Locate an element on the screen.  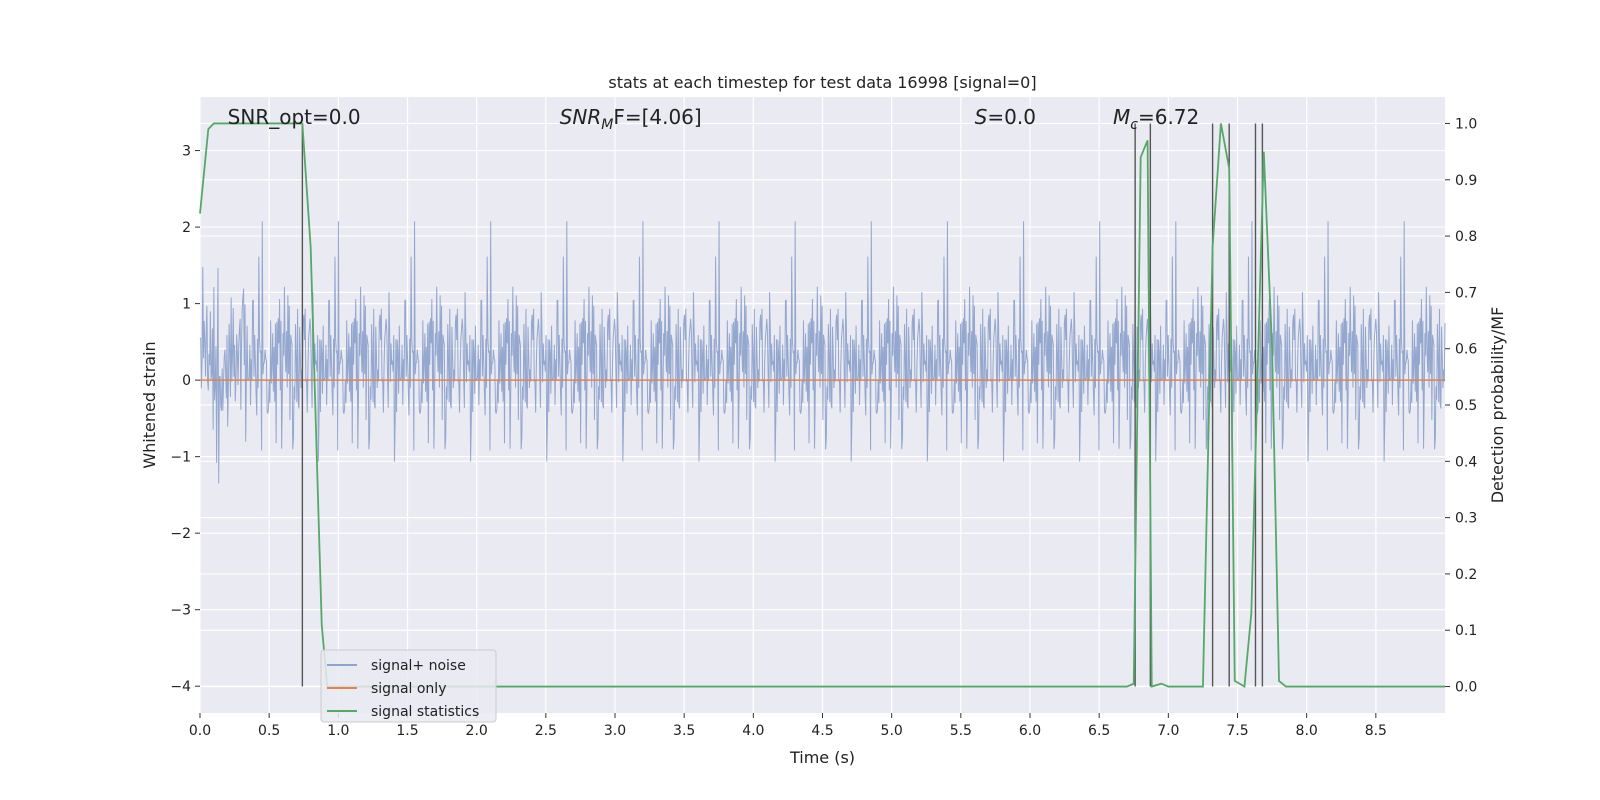
legend-box is located at coordinates (408, 686).